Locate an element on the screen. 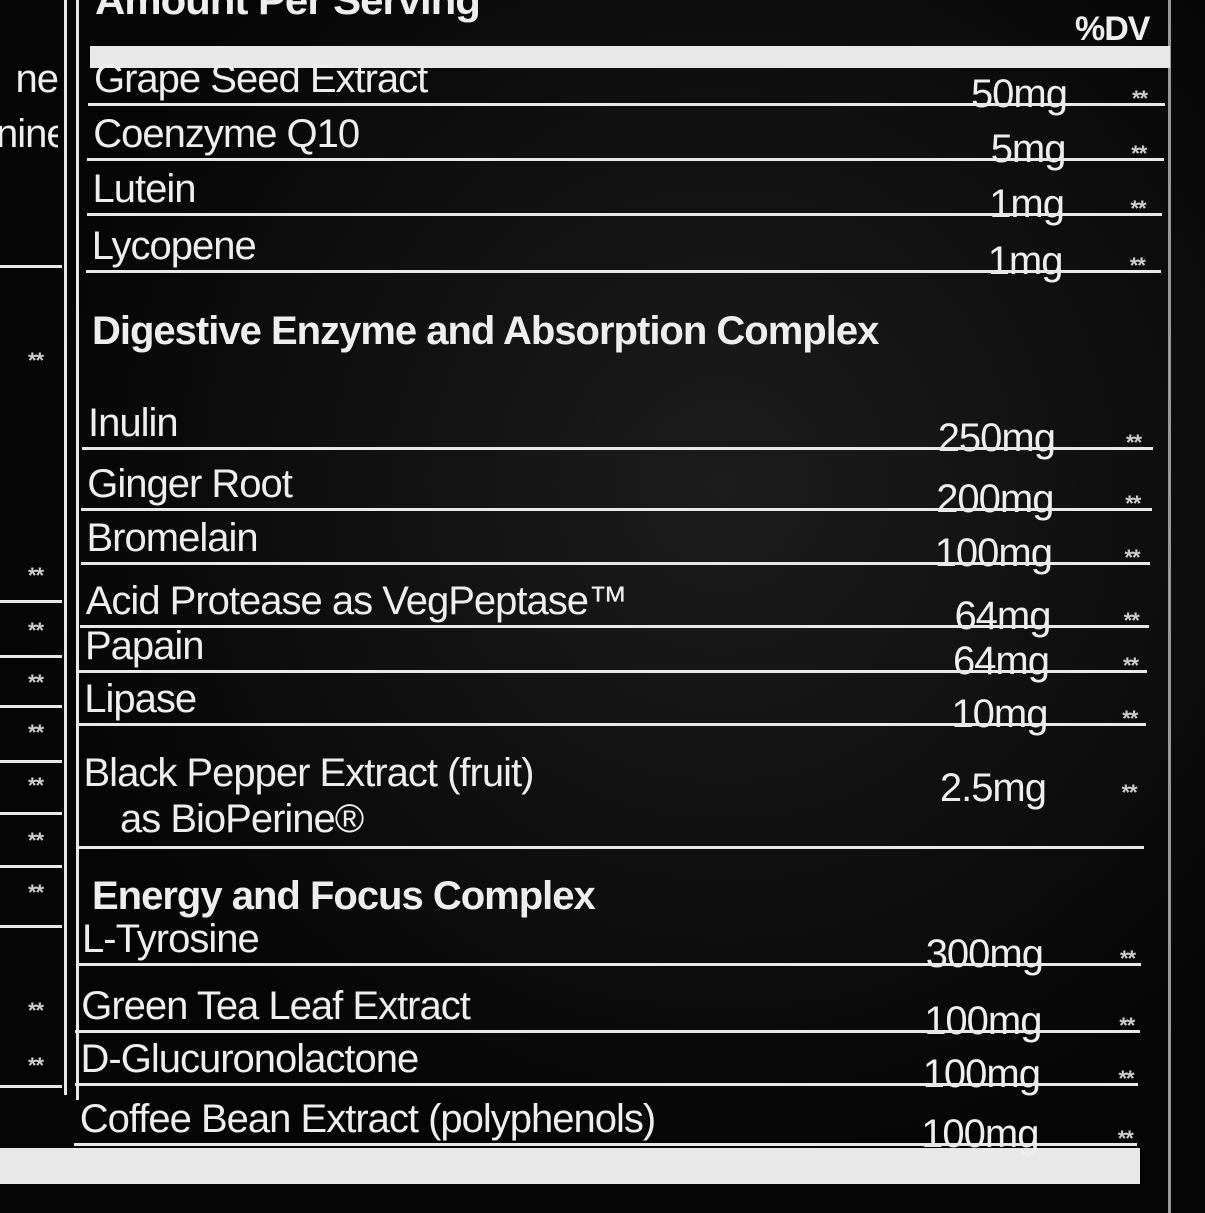 The image size is (1205, 1213). ingredient-name: D-Glucuronolactone is located at coordinates (250, 1059).